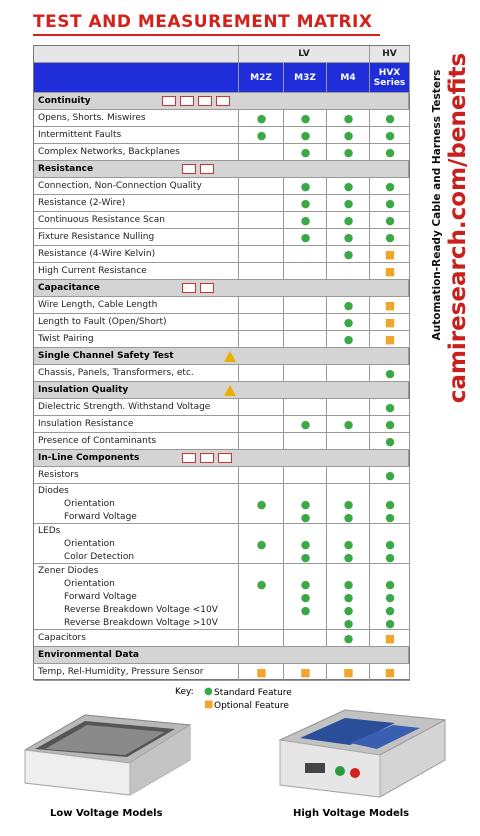  I want to click on product-label: Low Voltage Models, so click(106, 813).